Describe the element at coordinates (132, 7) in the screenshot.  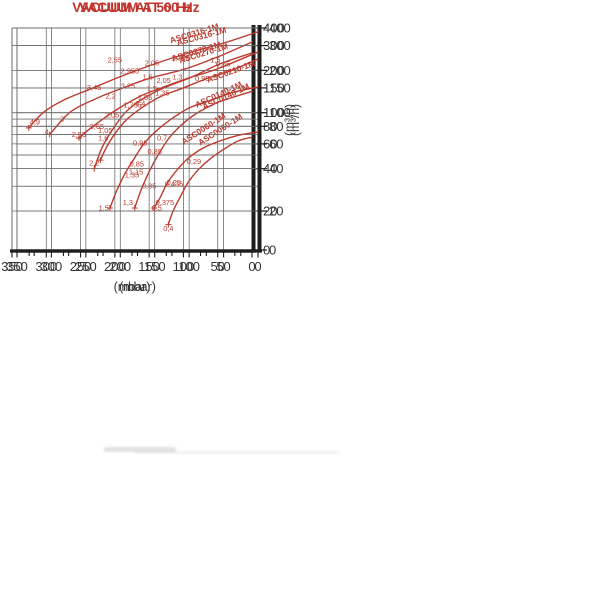
I see `chart-title-50hz: VACUUM AT 50 Hz` at that location.